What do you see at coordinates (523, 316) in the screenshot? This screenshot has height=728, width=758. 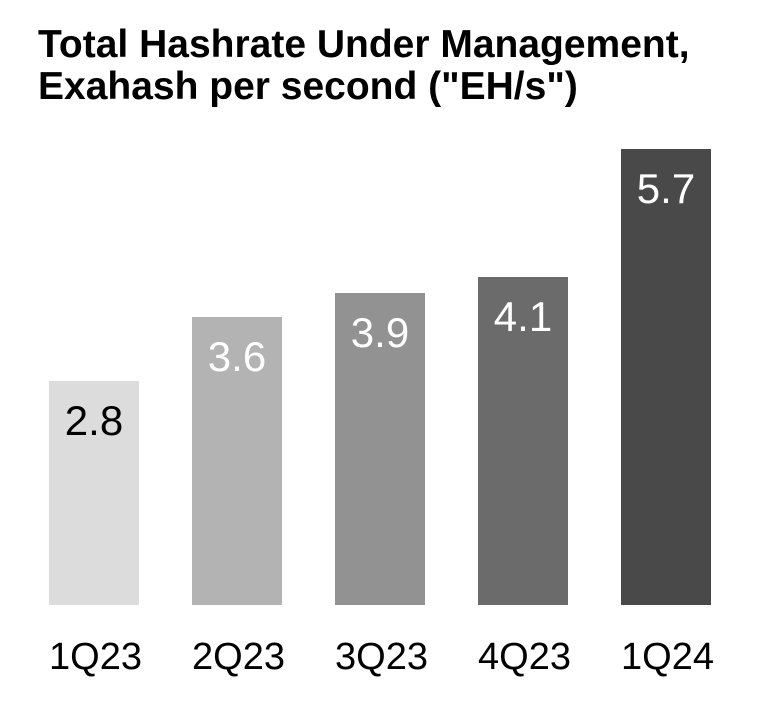 I see `bar-value-label-4q23: 4.1` at bounding box center [523, 316].